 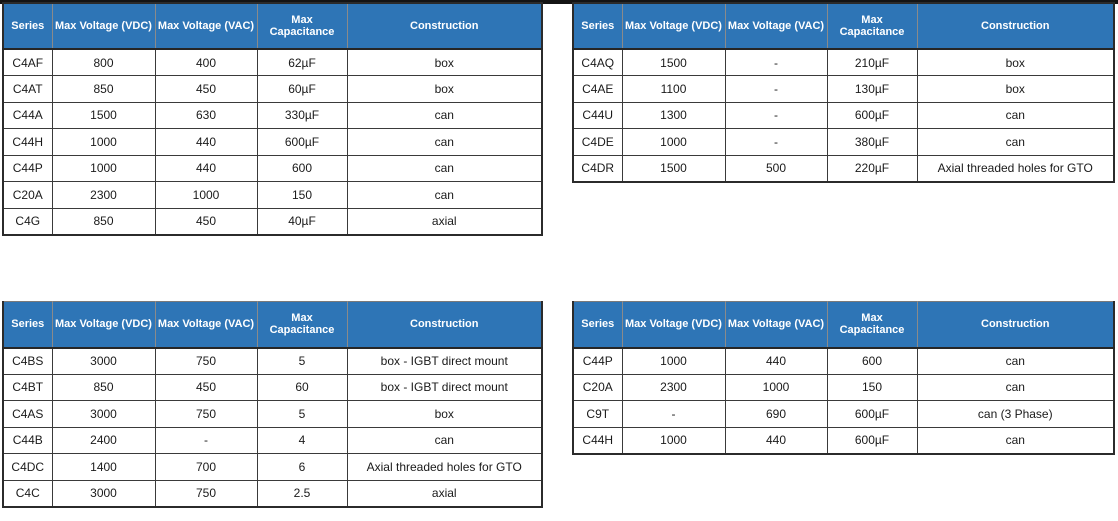 I want to click on table-cell: C4AF, so click(x=27, y=62).